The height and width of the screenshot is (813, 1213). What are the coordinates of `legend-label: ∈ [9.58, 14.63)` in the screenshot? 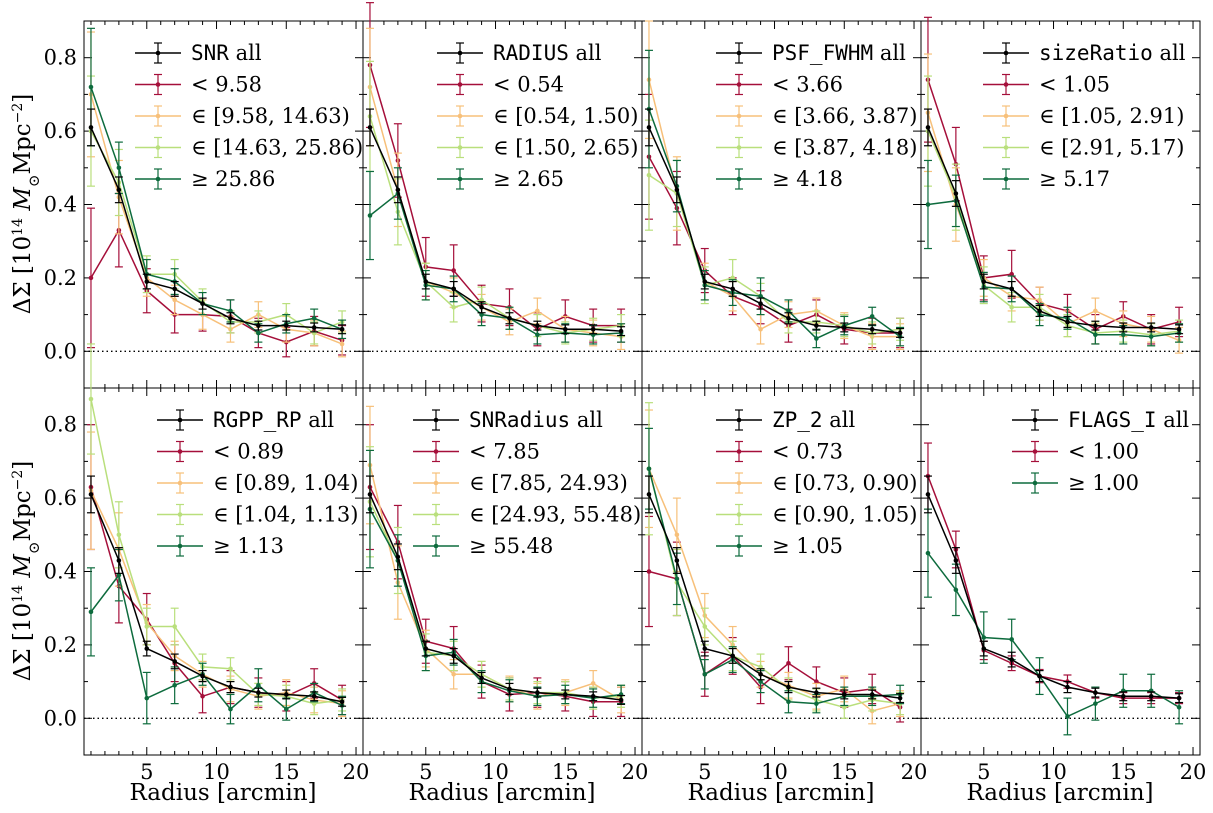 It's located at (270, 116).